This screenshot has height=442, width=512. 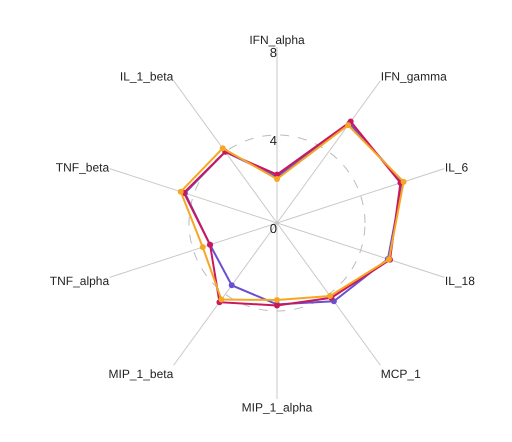 What do you see at coordinates (80, 281) in the screenshot?
I see `spoke-label: TNF_alpha` at bounding box center [80, 281].